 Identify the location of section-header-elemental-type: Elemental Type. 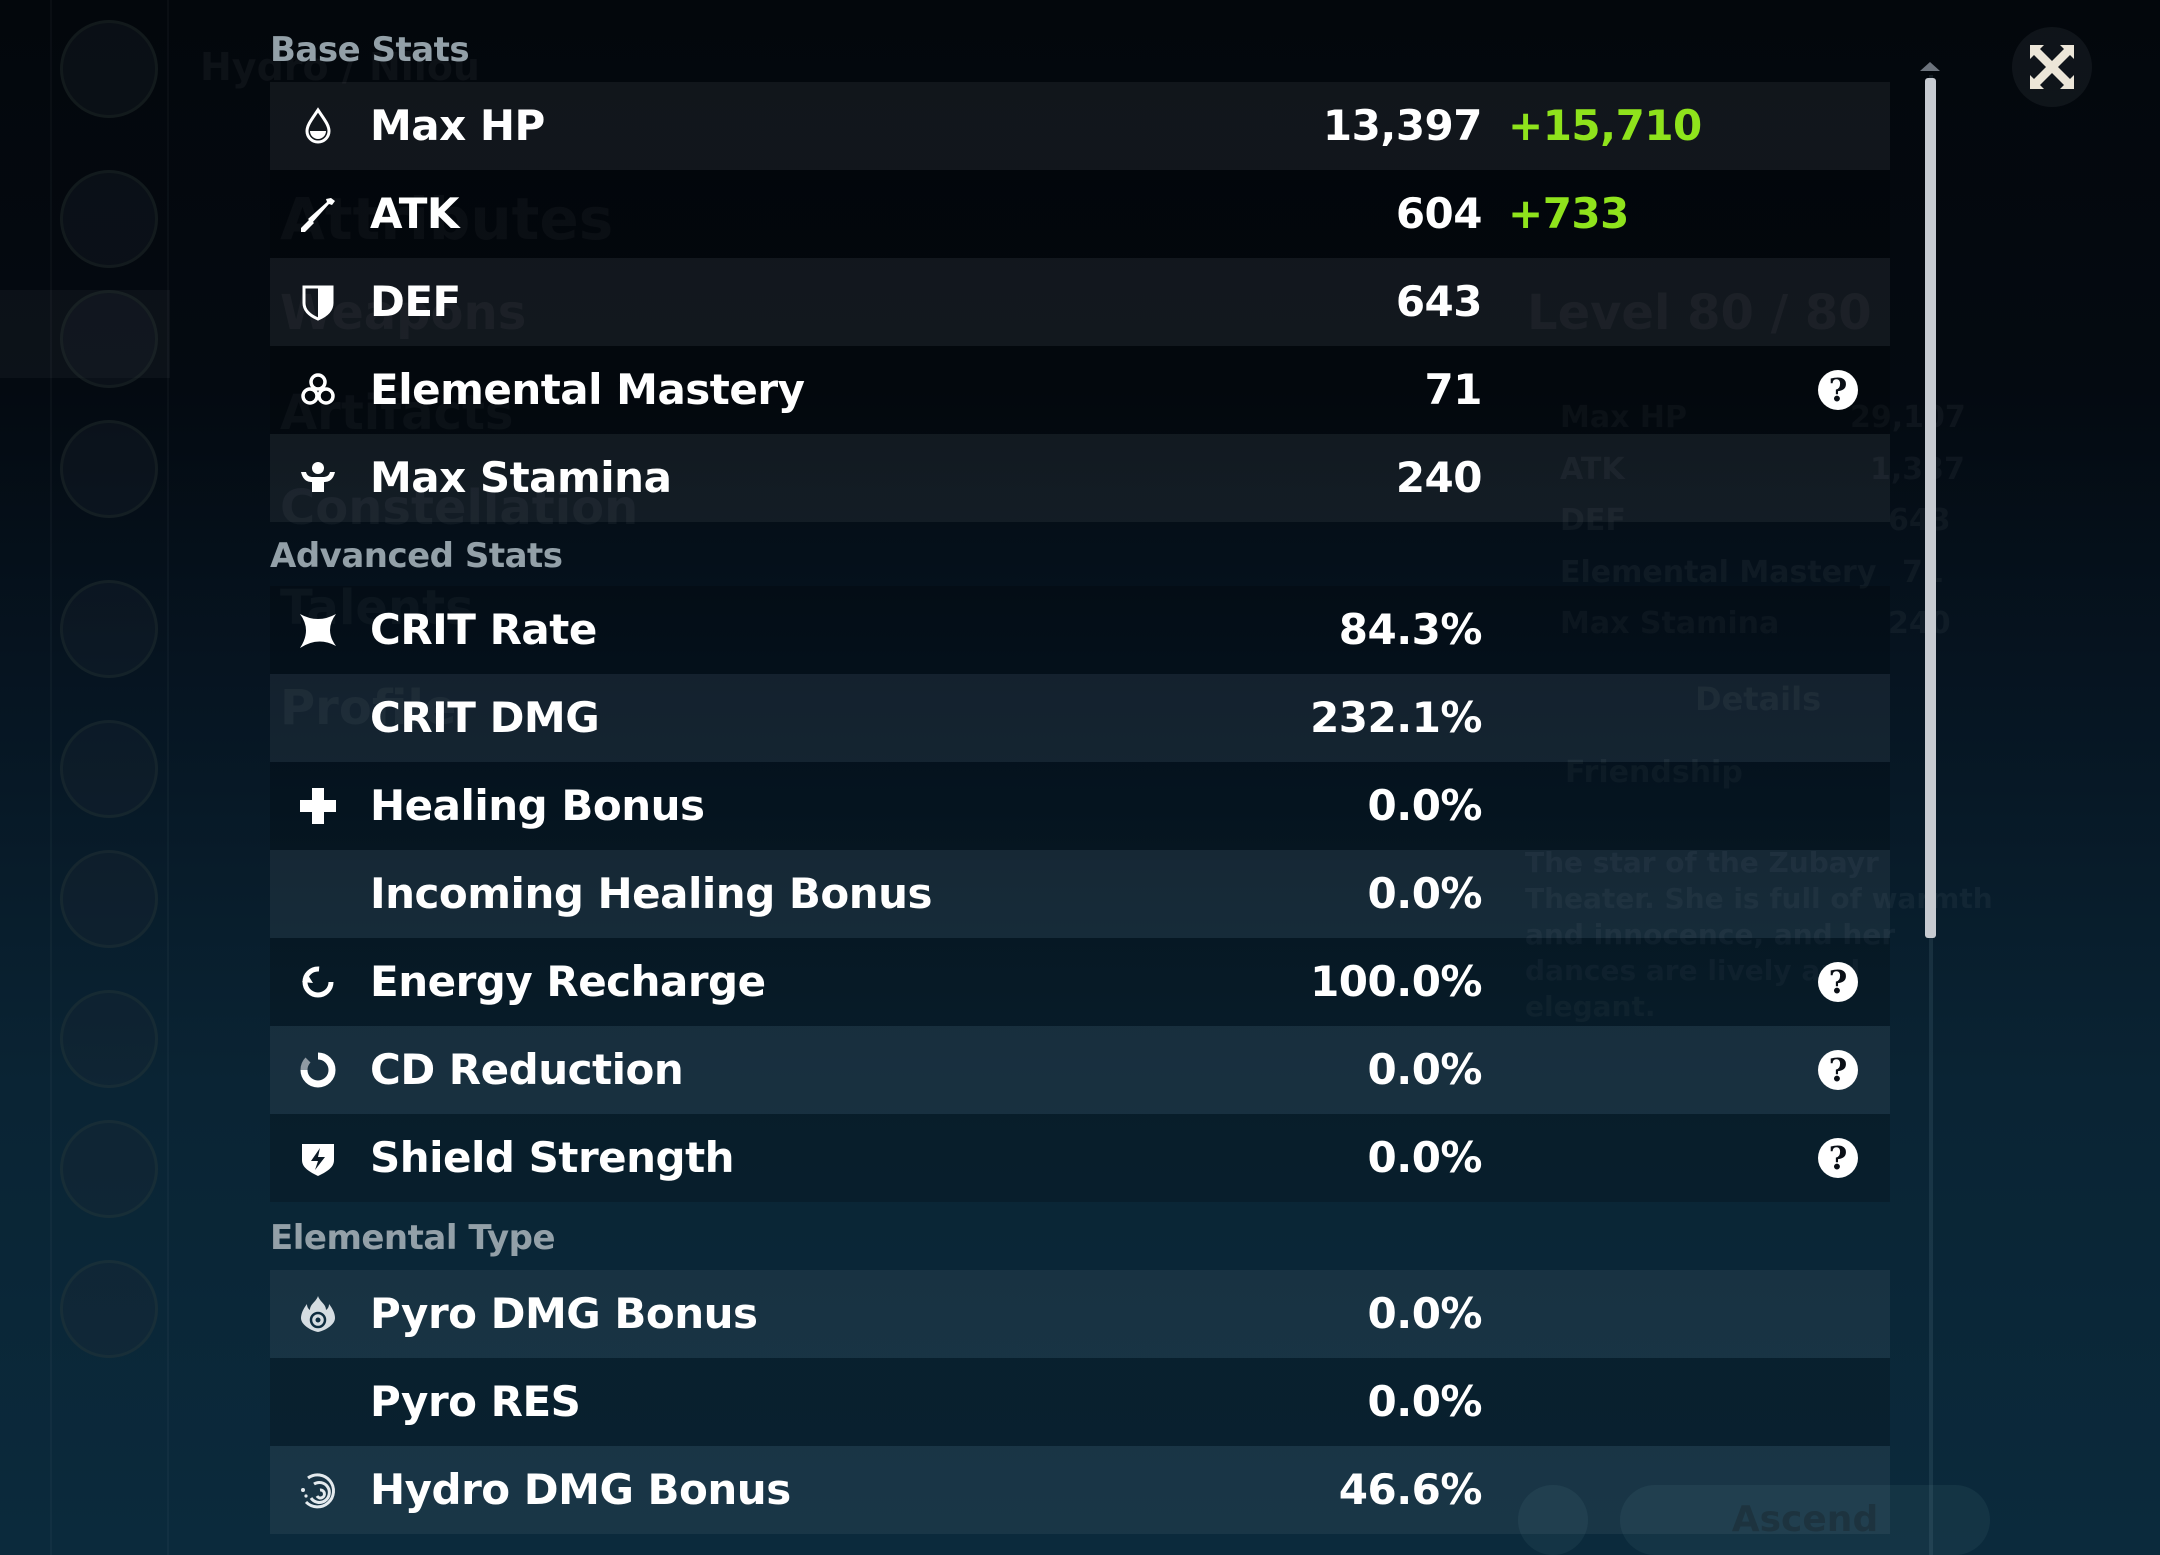
(413, 1238).